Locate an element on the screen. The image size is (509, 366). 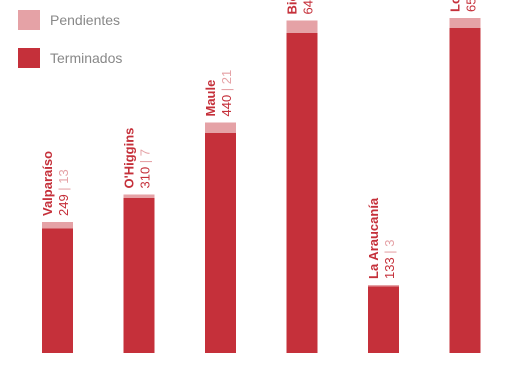
legend-swatch-pendientes is located at coordinates (29, 20).